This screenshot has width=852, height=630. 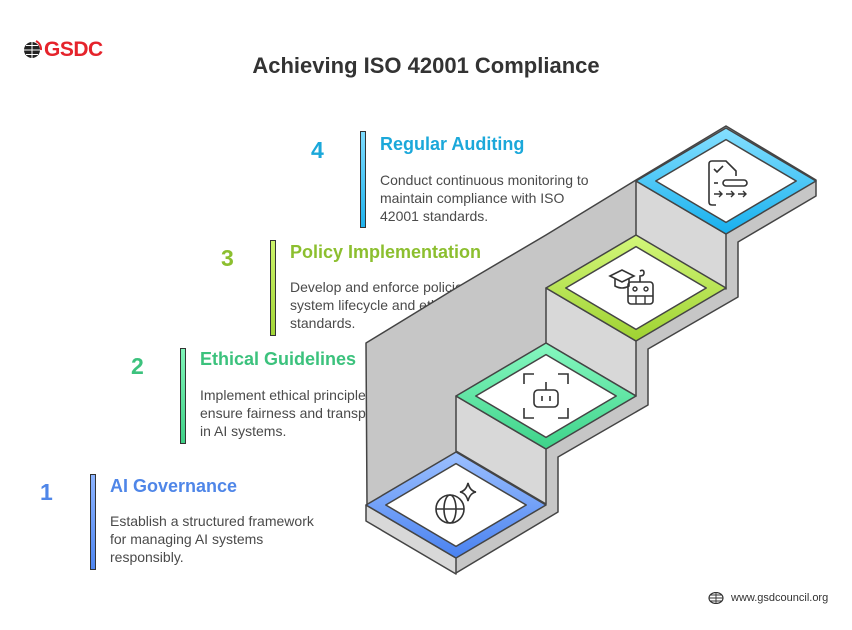 I want to click on website-link: www.gsdcouncil.org, so click(x=780, y=598).